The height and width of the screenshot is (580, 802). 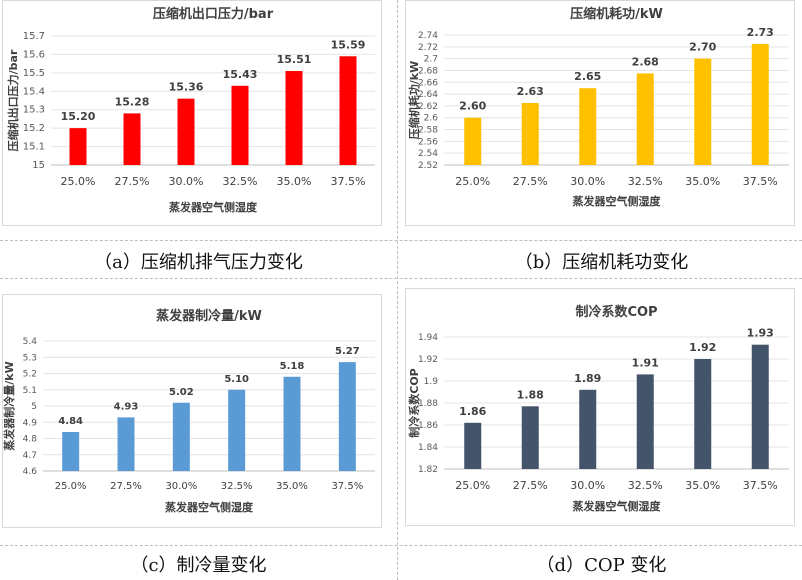 What do you see at coordinates (428, 470) in the screenshot?
I see `y-tick-label: 1.82` at bounding box center [428, 470].